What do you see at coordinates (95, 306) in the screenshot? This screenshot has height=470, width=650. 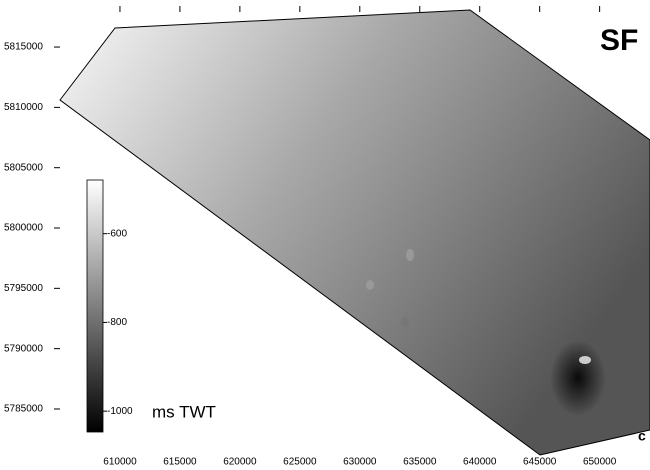 I see `colorbar` at bounding box center [95, 306].